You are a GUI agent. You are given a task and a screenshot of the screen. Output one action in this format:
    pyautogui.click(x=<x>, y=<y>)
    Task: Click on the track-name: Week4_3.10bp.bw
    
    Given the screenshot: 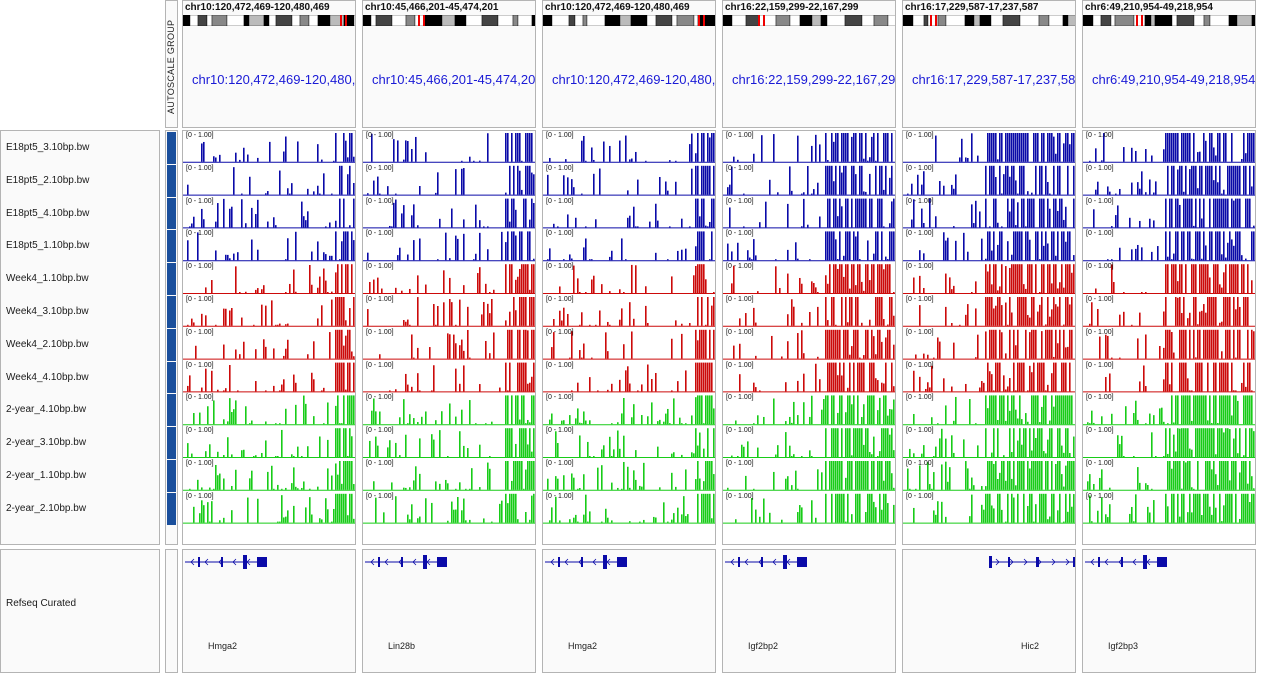 What is the action you would take?
    pyautogui.click(x=47, y=311)
    